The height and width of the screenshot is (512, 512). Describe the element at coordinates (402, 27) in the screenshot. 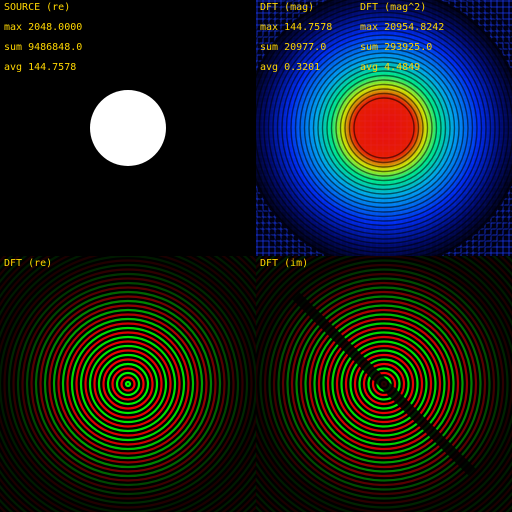

I see `dft-mag2-max-label: max 20954.8242` at that location.